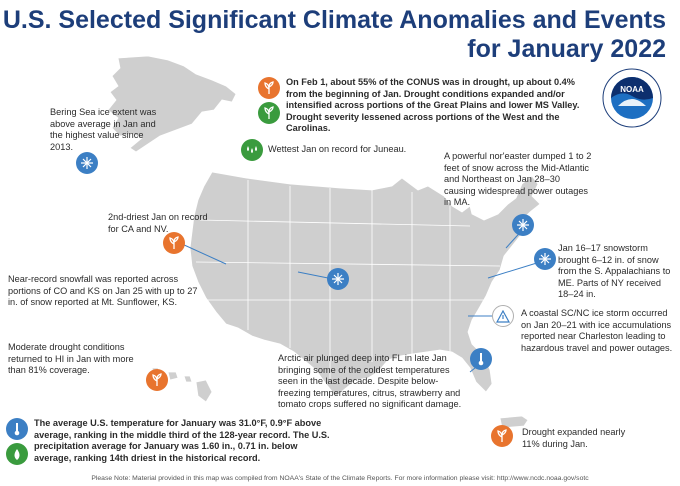 This screenshot has width=680, height=486. What do you see at coordinates (514, 270) in the screenshot?
I see `leader-snowstorm` at bounding box center [514, 270].